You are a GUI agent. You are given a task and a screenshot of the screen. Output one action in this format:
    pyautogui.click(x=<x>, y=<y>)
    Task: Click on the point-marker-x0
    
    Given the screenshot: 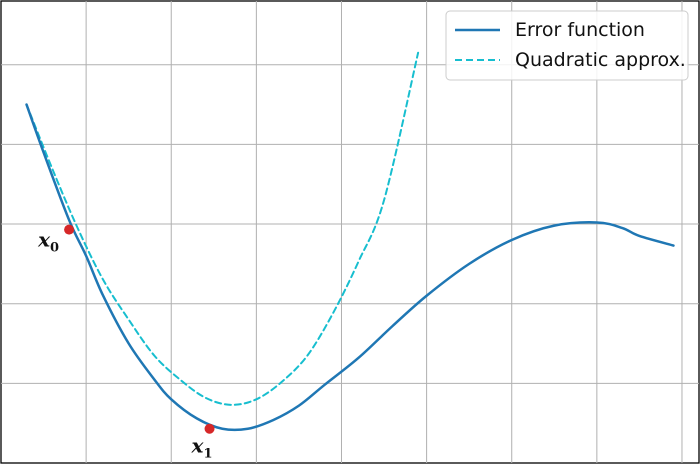 What is the action you would take?
    pyautogui.click(x=69, y=229)
    